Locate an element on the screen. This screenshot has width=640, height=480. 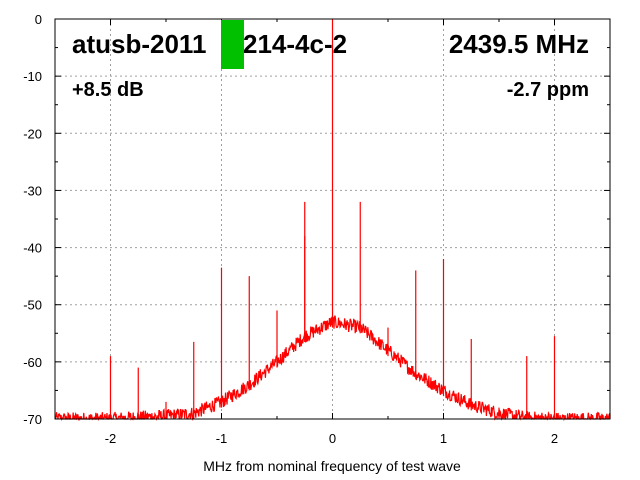
x-tick-label: 1 is located at coordinates (443, 438).